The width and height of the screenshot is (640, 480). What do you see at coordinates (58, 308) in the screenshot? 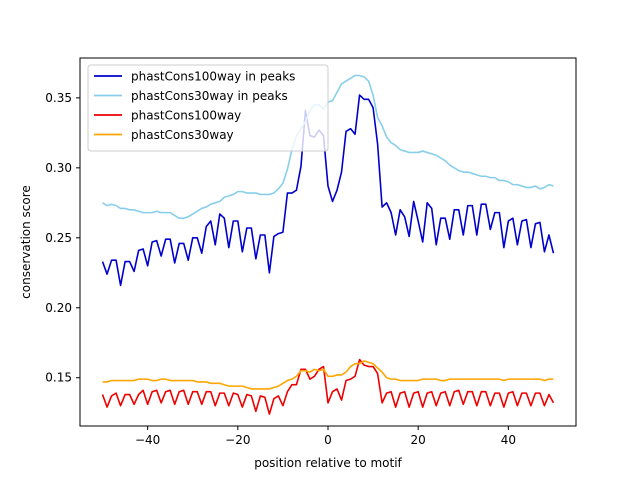
I see `y-tick-label: 0.20` at bounding box center [58, 308].